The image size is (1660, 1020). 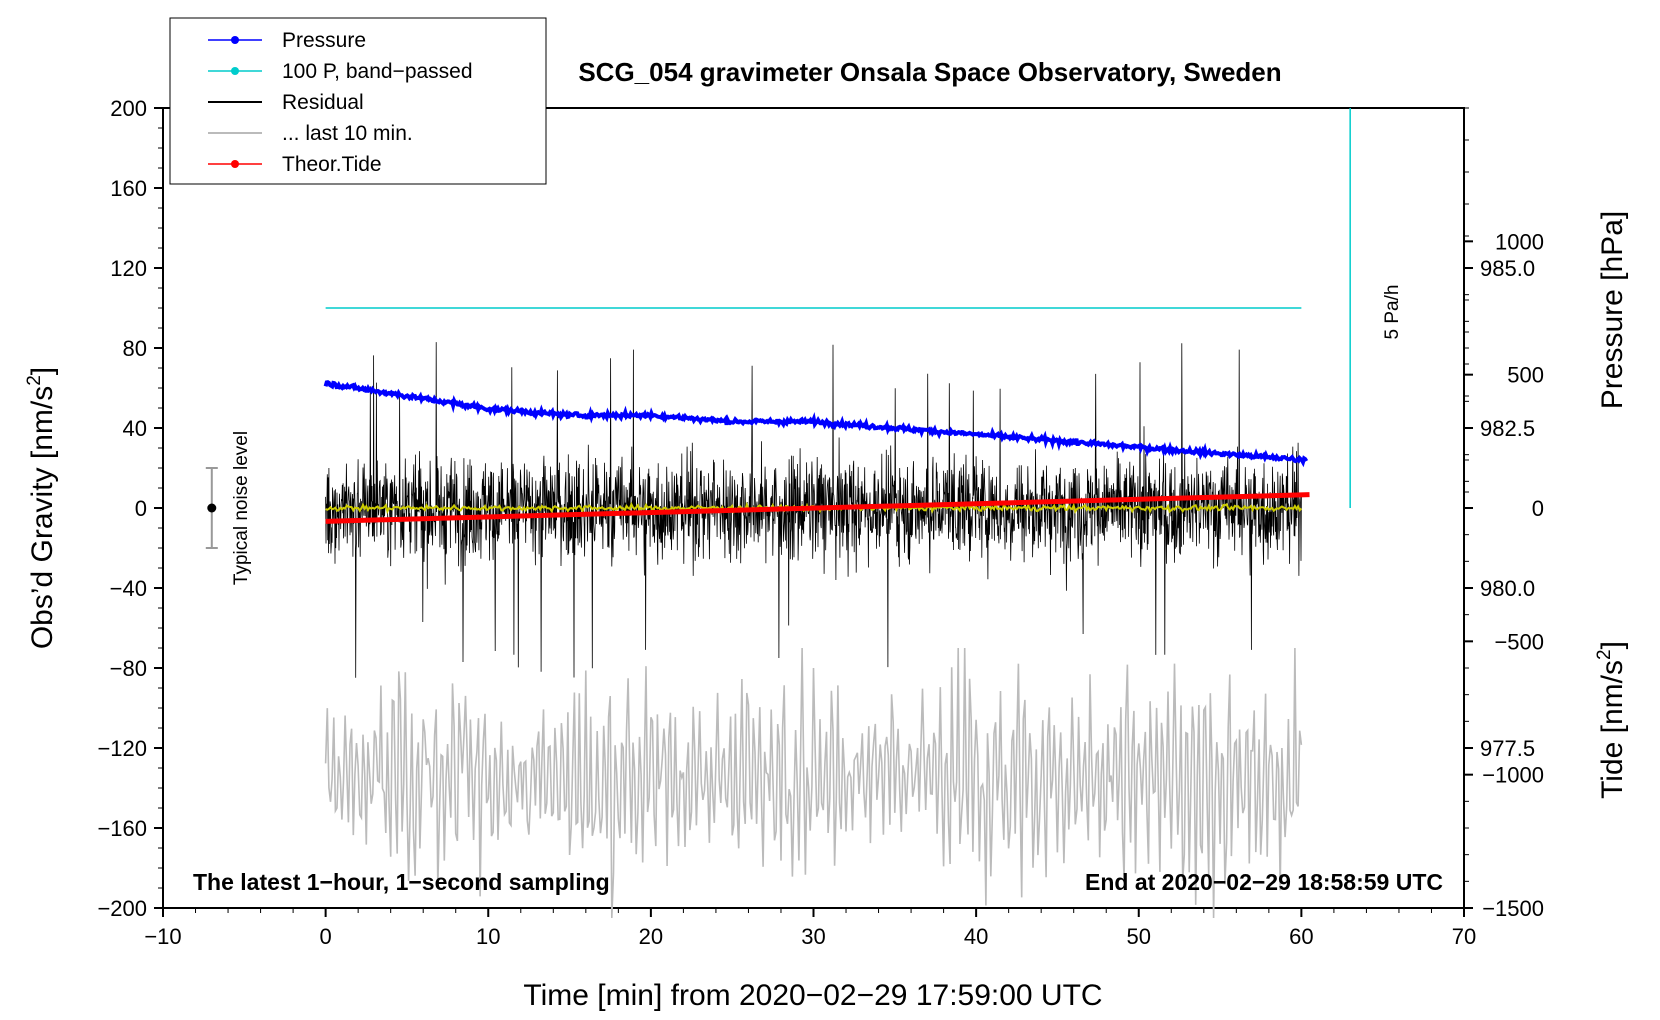 What do you see at coordinates (326, 936) in the screenshot?
I see `x-tick-label: 0` at bounding box center [326, 936].